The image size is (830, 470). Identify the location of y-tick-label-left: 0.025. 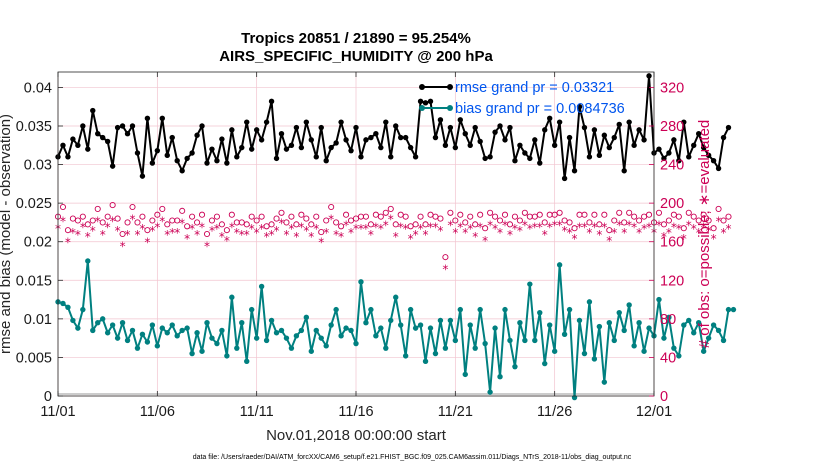
(34, 204).